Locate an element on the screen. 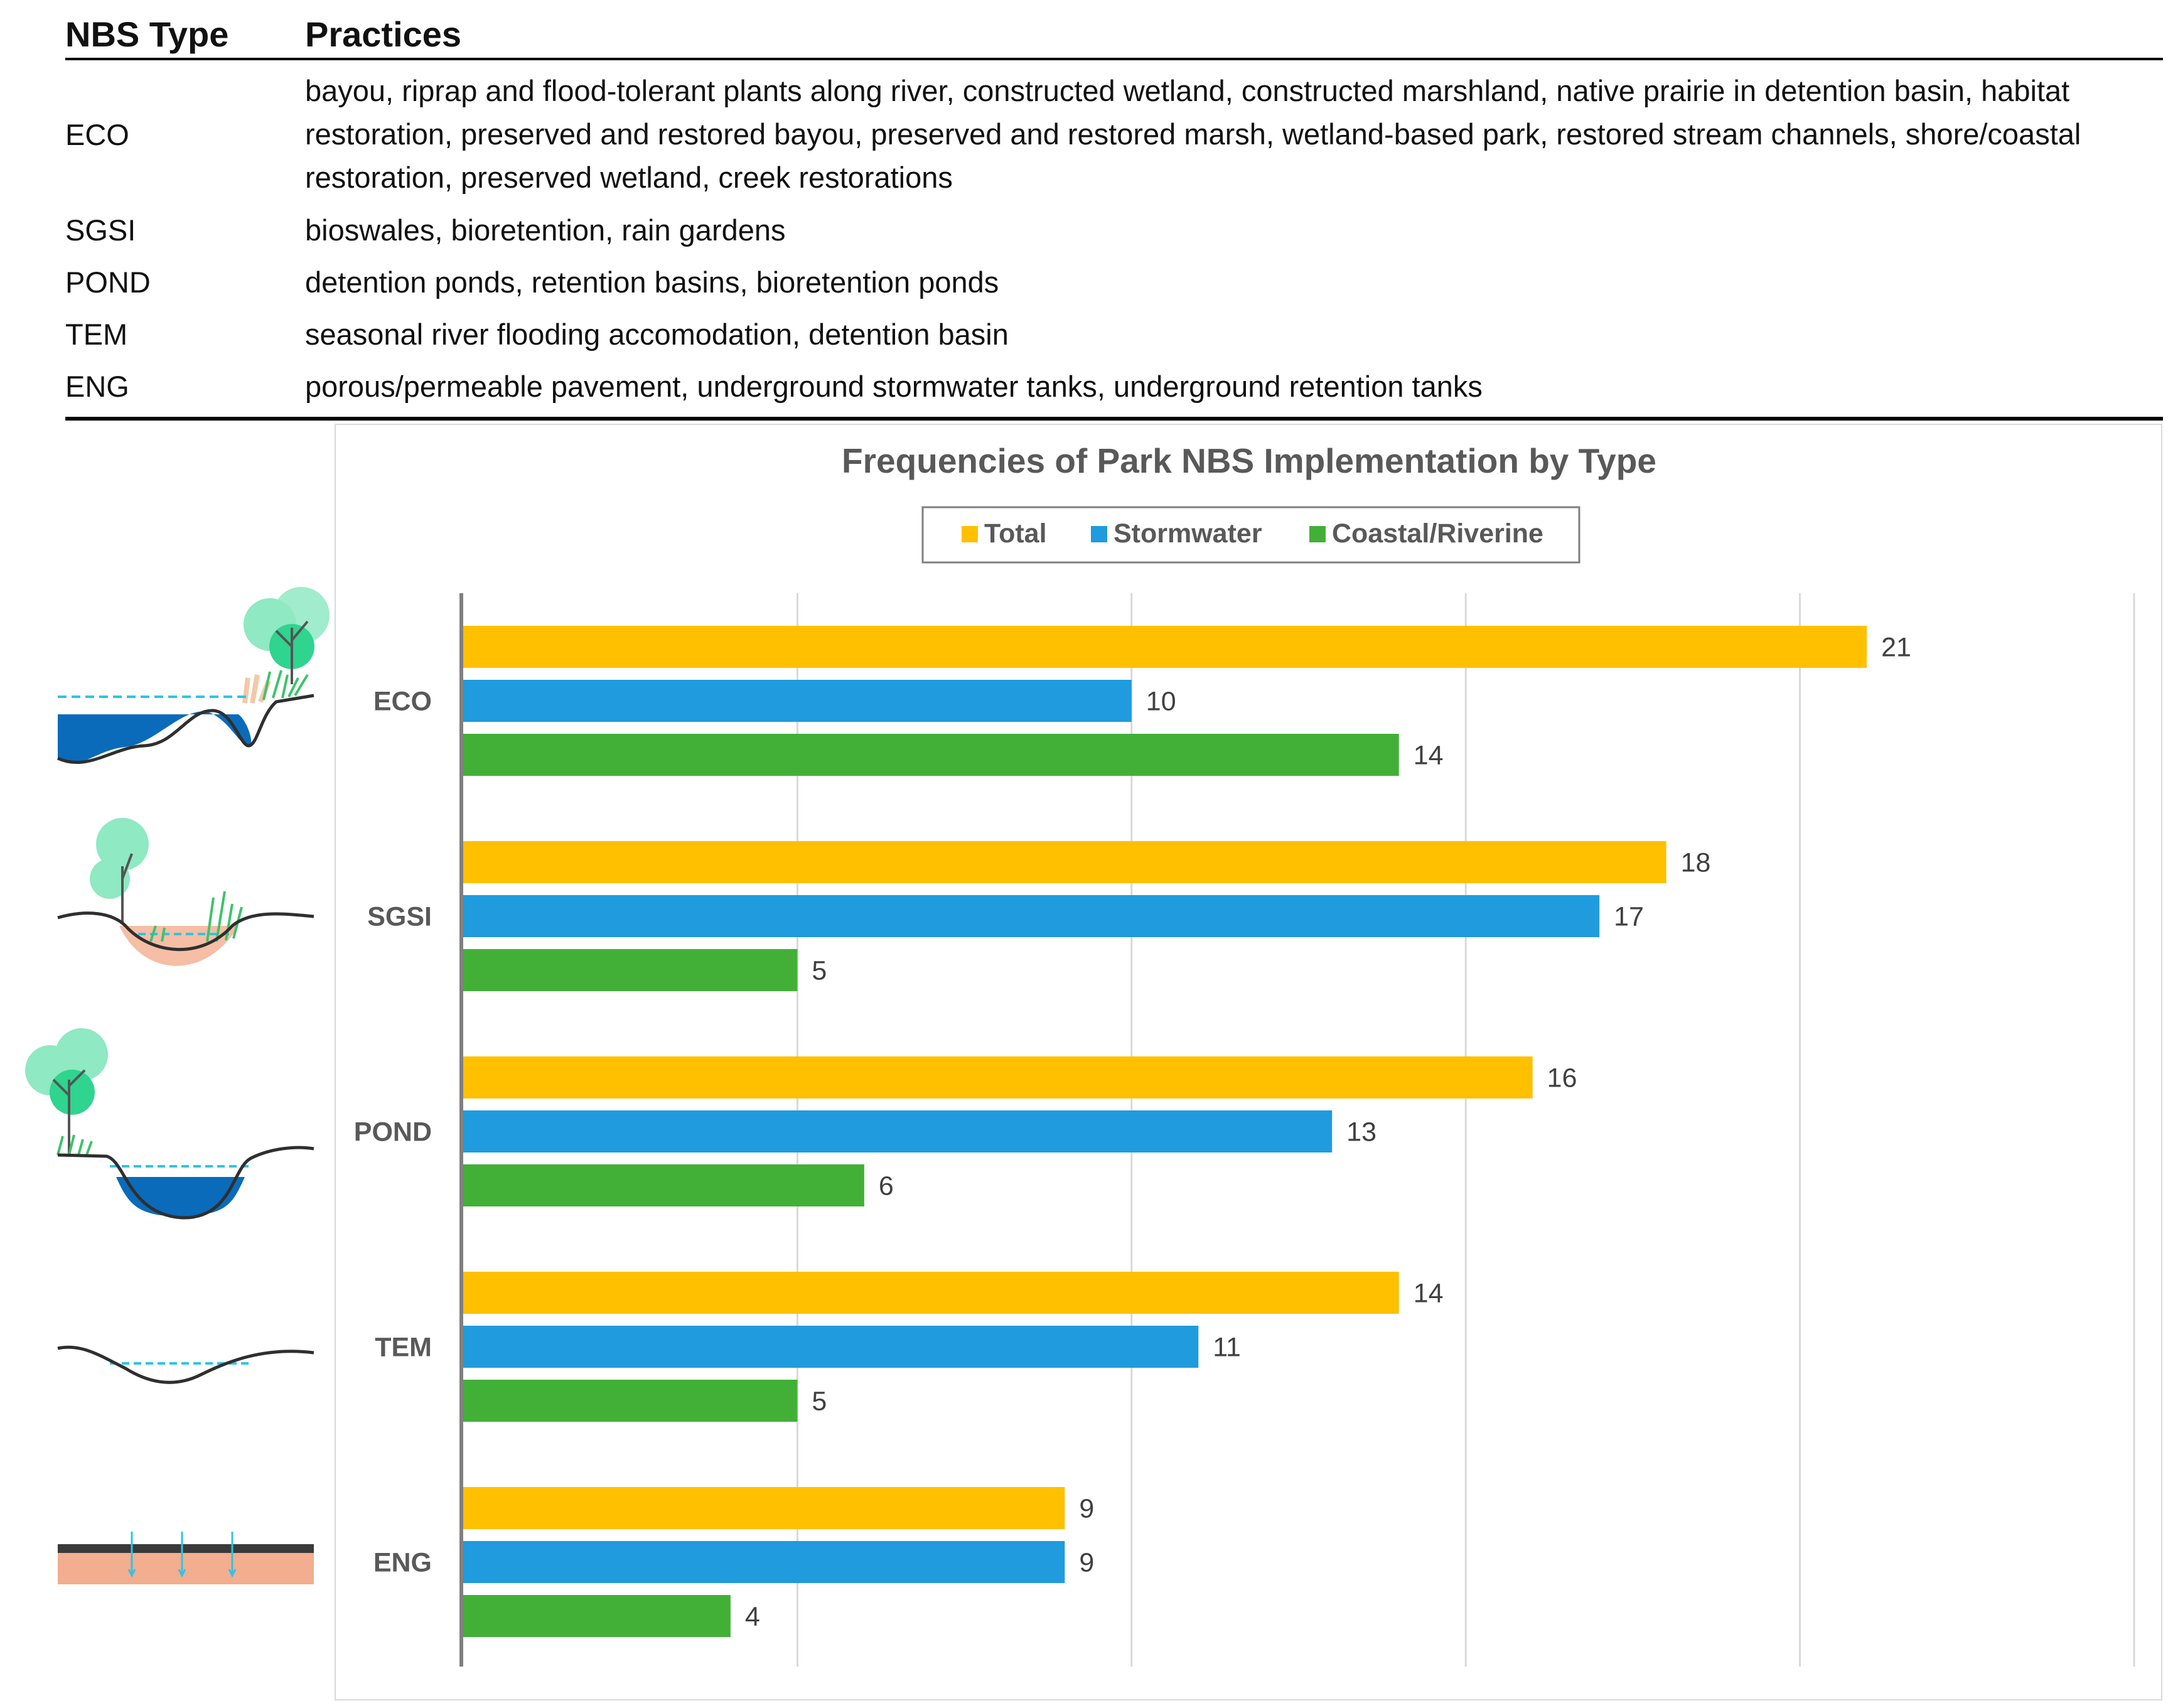  bar-eng-stormwater is located at coordinates (764, 1562).